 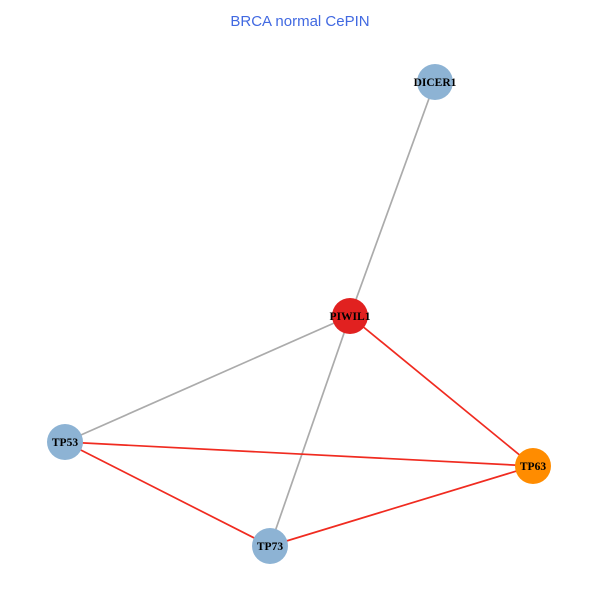 What do you see at coordinates (207, 379) in the screenshot?
I see `edge-piwil1-tp53` at bounding box center [207, 379].